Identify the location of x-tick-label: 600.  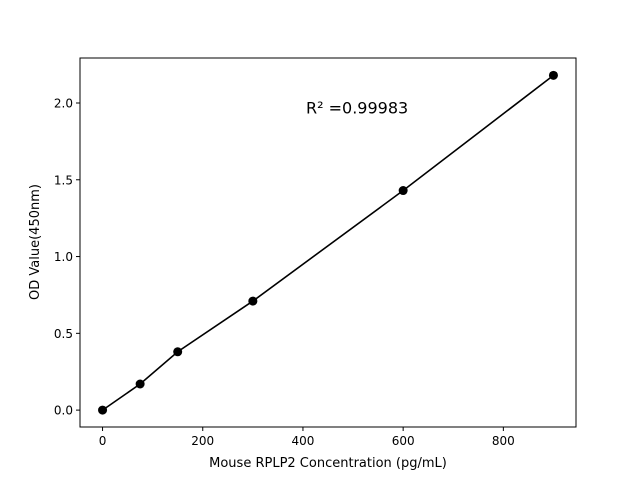
(403, 441).